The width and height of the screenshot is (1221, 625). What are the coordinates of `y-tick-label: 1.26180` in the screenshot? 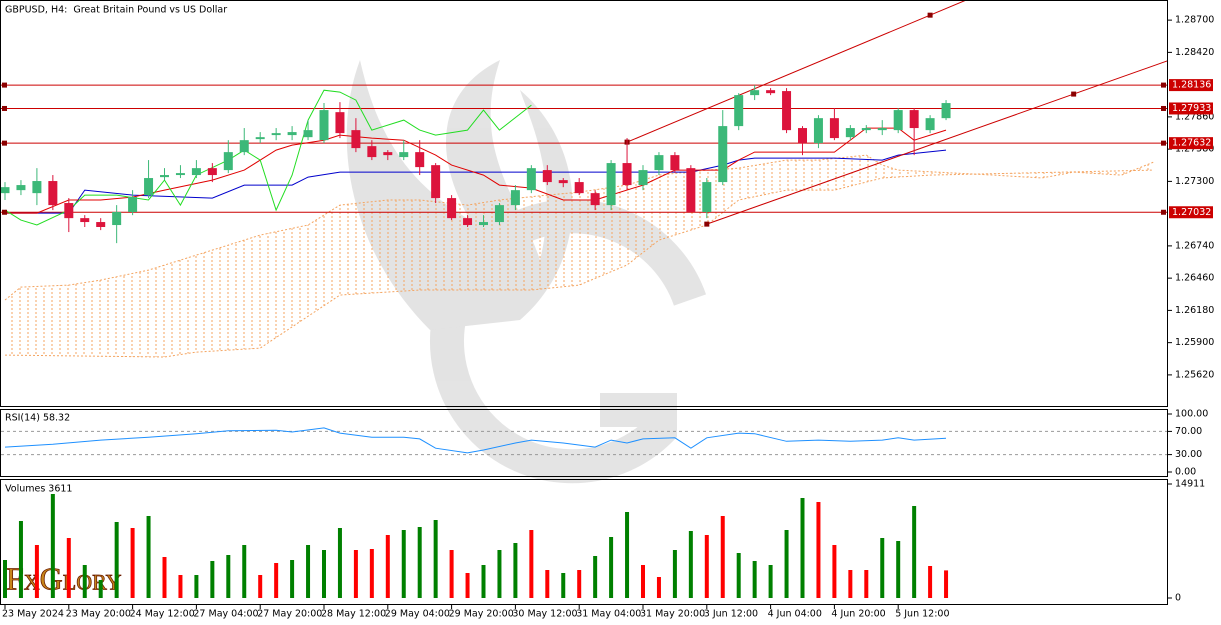 It's located at (1194, 310).